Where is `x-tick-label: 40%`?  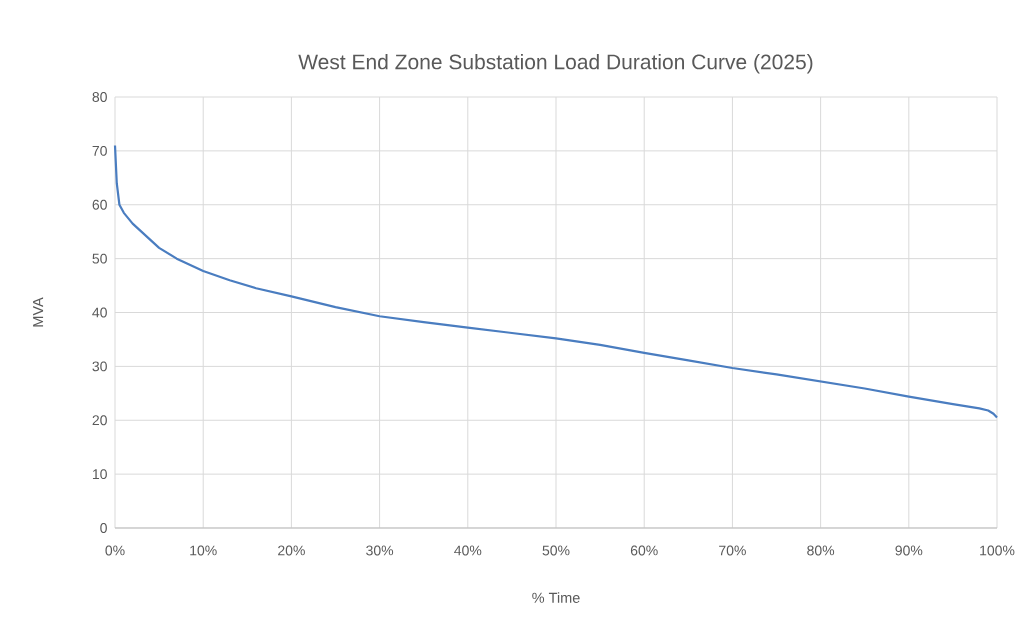 x-tick-label: 40% is located at coordinates (468, 550).